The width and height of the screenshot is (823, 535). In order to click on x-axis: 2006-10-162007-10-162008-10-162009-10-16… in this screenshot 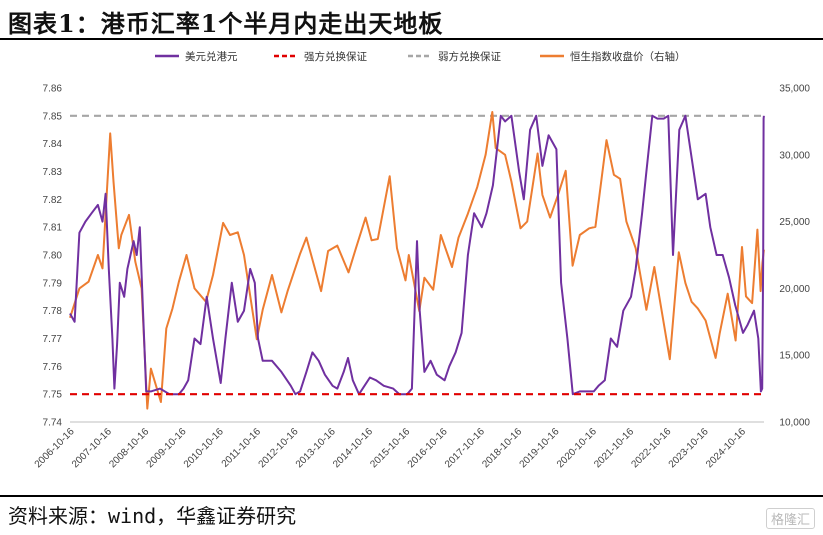, I will do `click(398, 445)`.